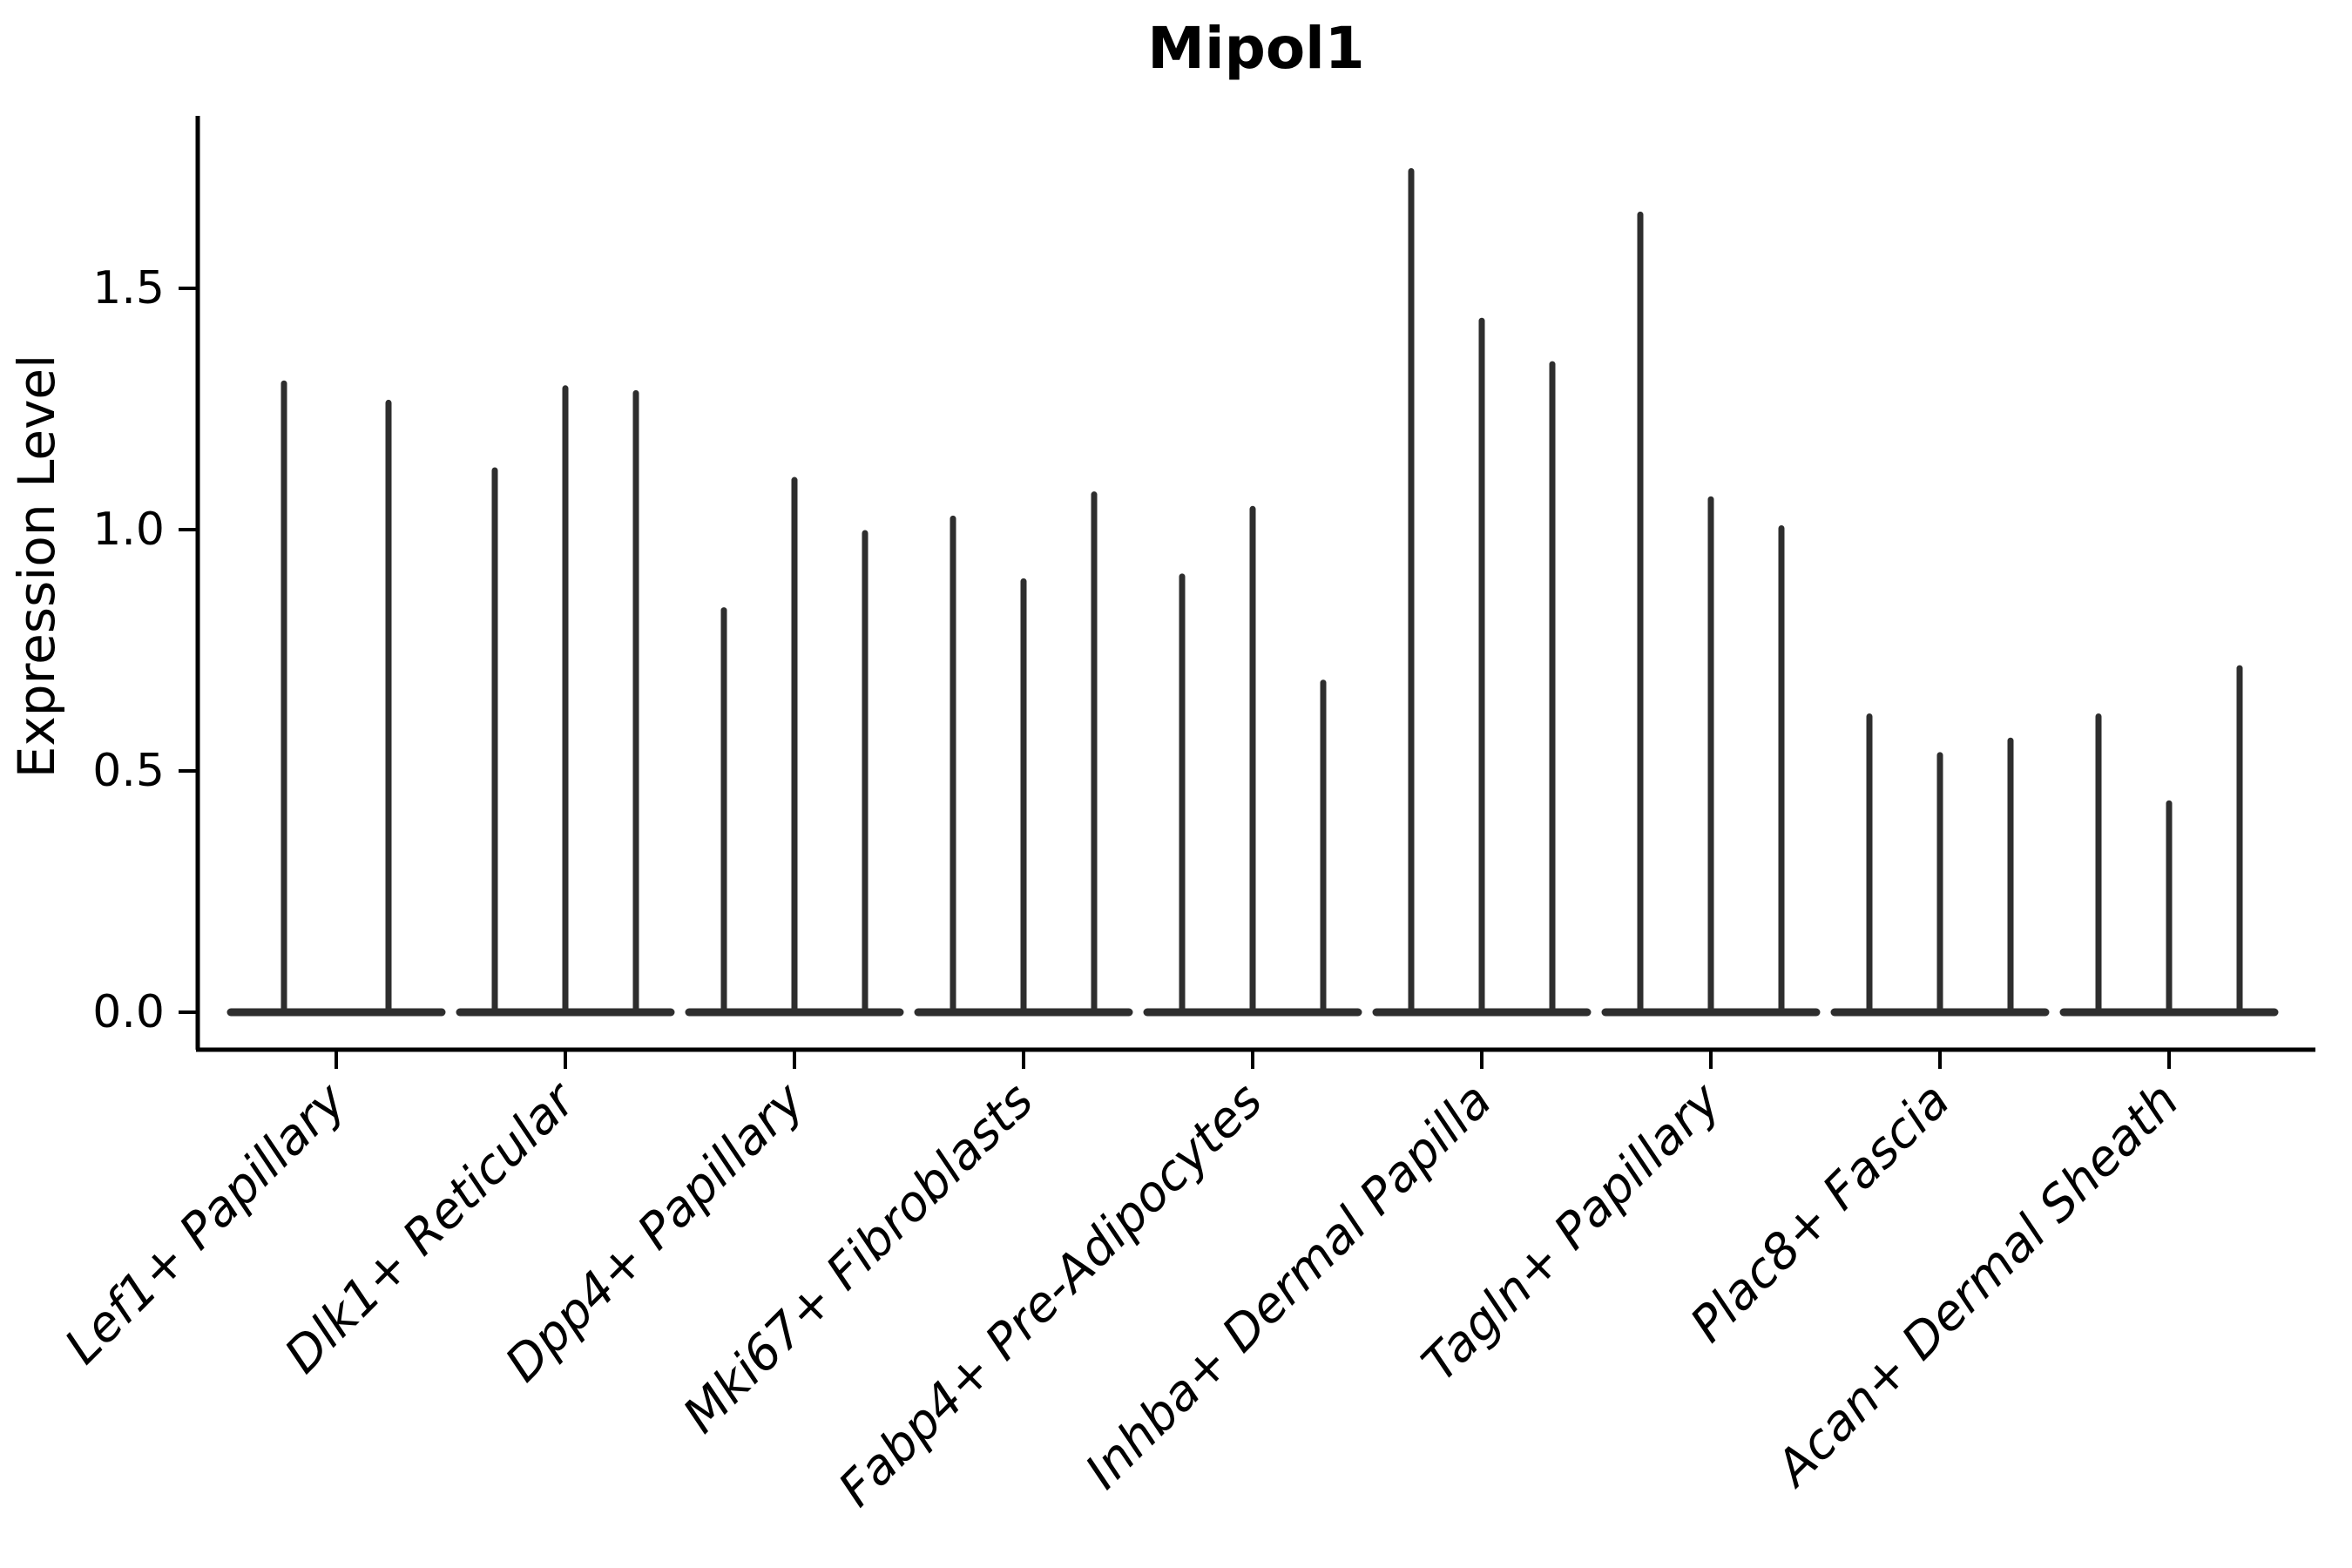  I want to click on y-tick-label: 1.5, so click(129, 288).